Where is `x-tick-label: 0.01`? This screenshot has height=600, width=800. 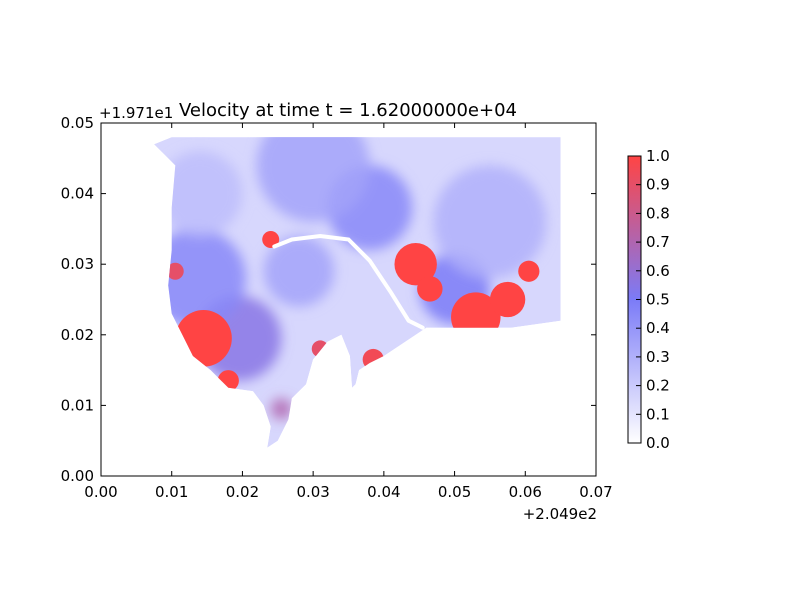
x-tick-label: 0.01 is located at coordinates (171, 492).